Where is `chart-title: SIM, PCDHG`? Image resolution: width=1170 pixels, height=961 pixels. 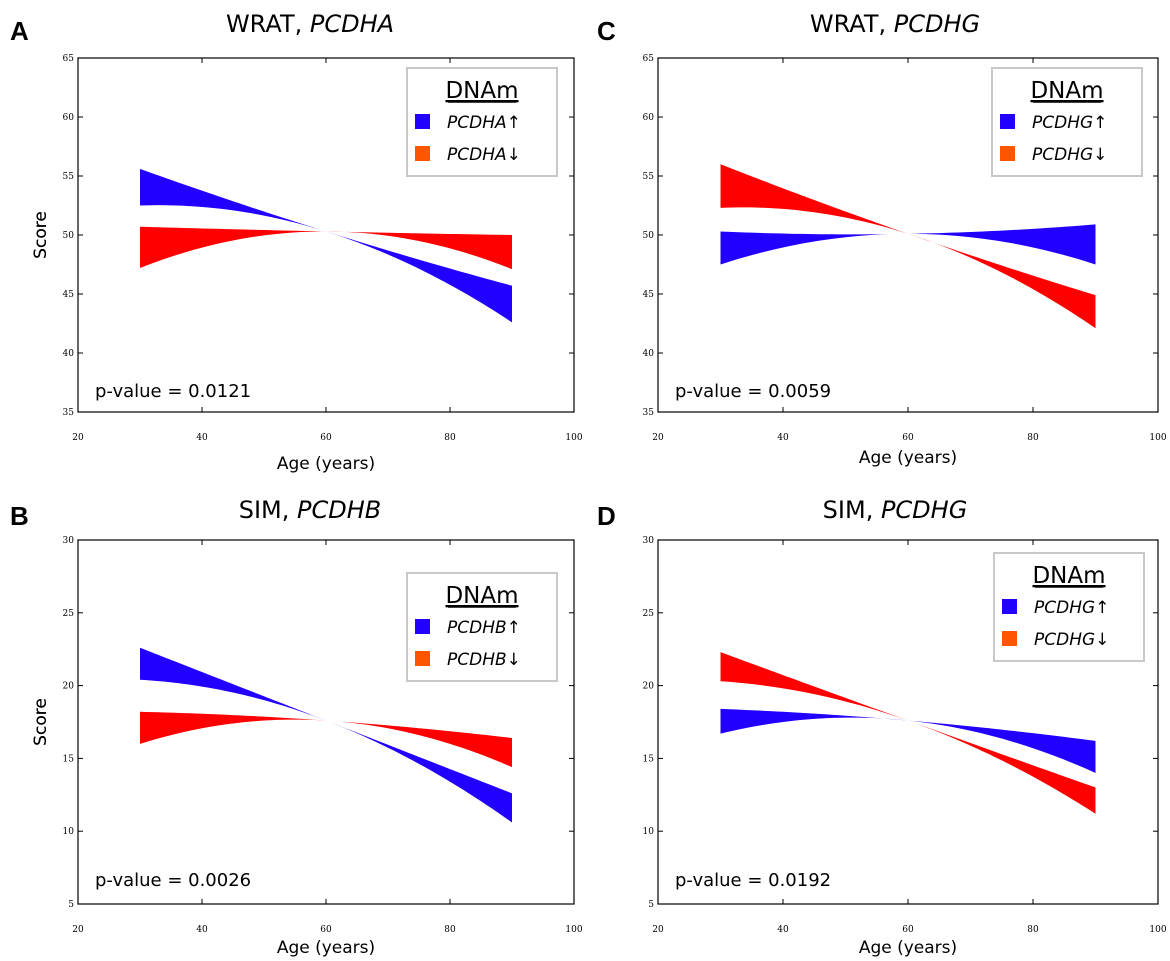
chart-title: SIM, PCDHG is located at coordinates (895, 510).